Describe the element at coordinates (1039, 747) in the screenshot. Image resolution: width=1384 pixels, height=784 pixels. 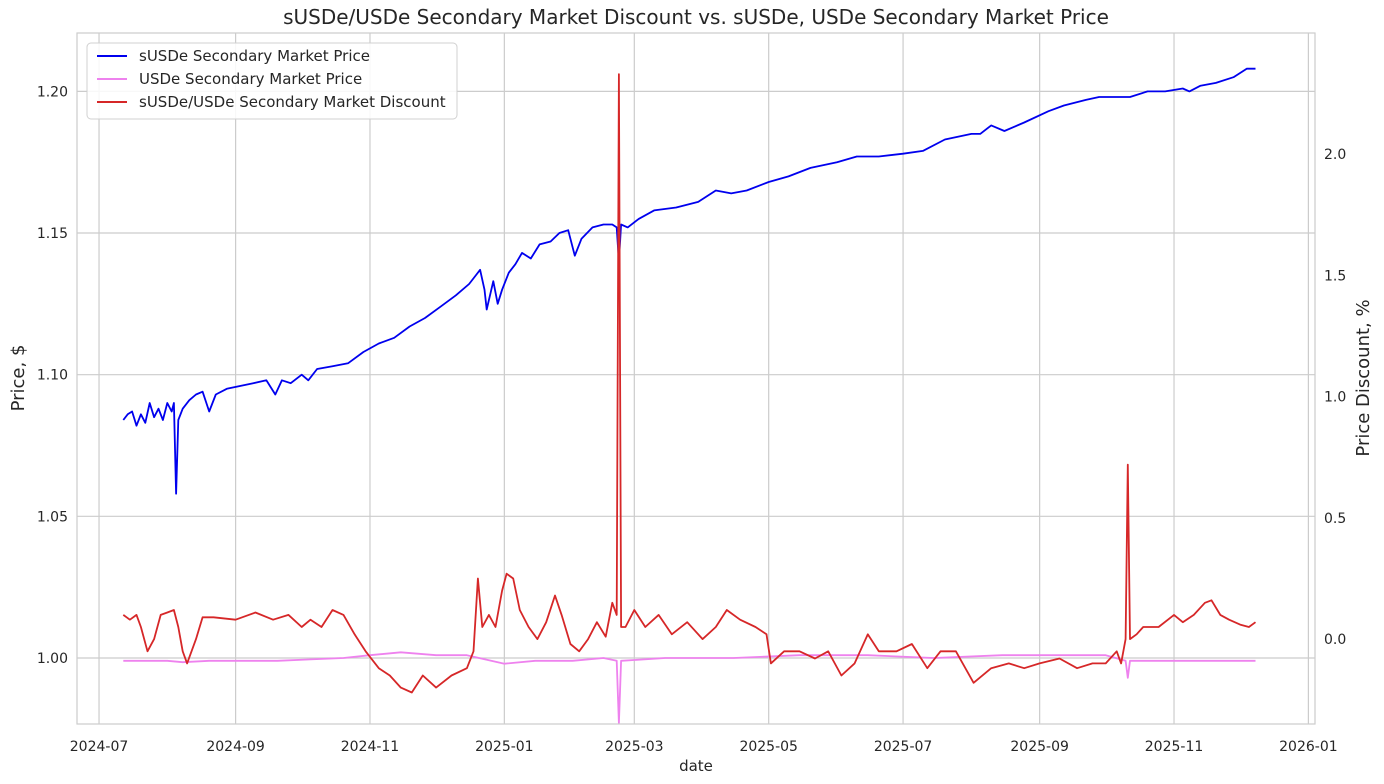
I see `x-tick-label: 2025-09` at that location.